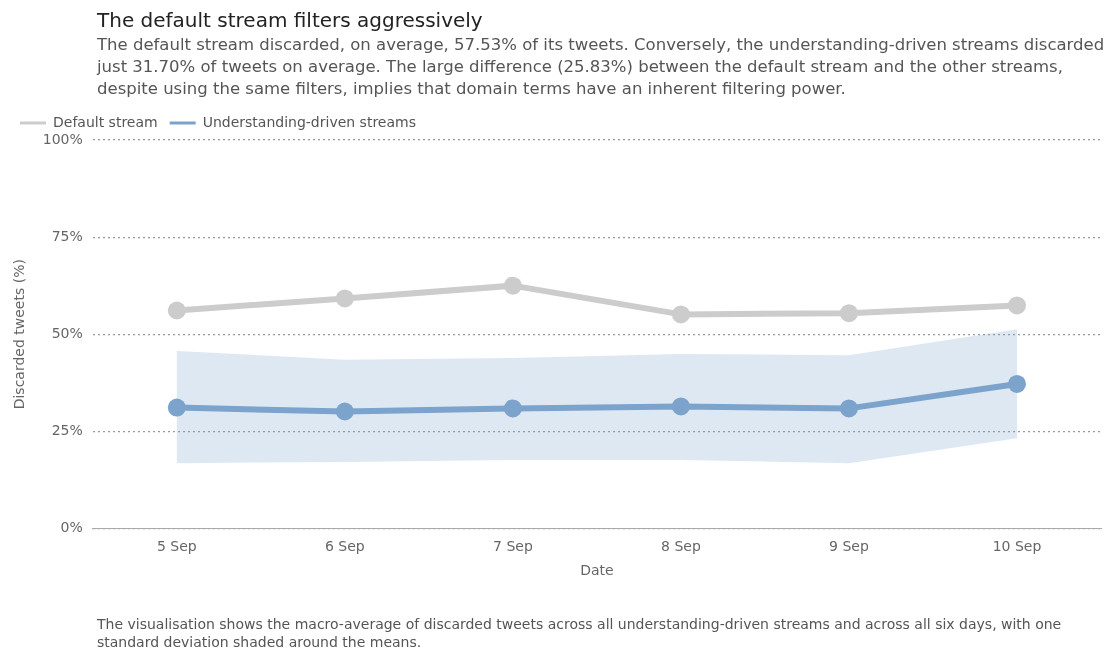 The height and width of the screenshot is (650, 1110). What do you see at coordinates (71, 527) in the screenshot?
I see `y-tick-label: 0%` at bounding box center [71, 527].